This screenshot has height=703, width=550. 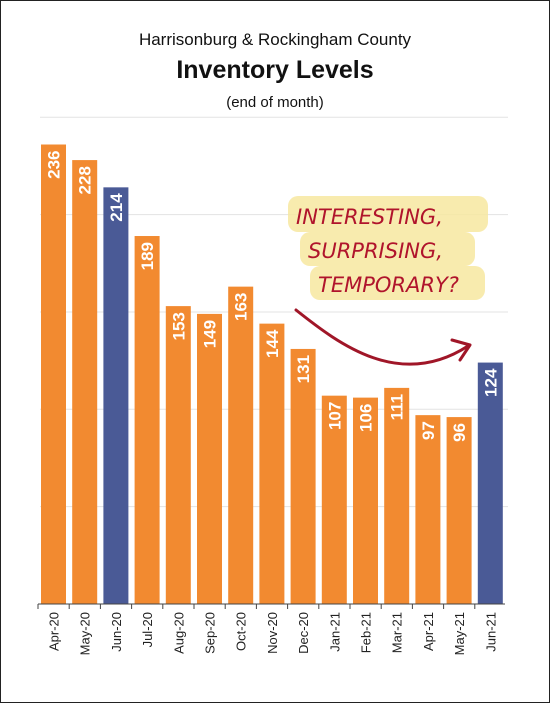 What do you see at coordinates (428, 430) in the screenshot?
I see `data-label: 97` at bounding box center [428, 430].